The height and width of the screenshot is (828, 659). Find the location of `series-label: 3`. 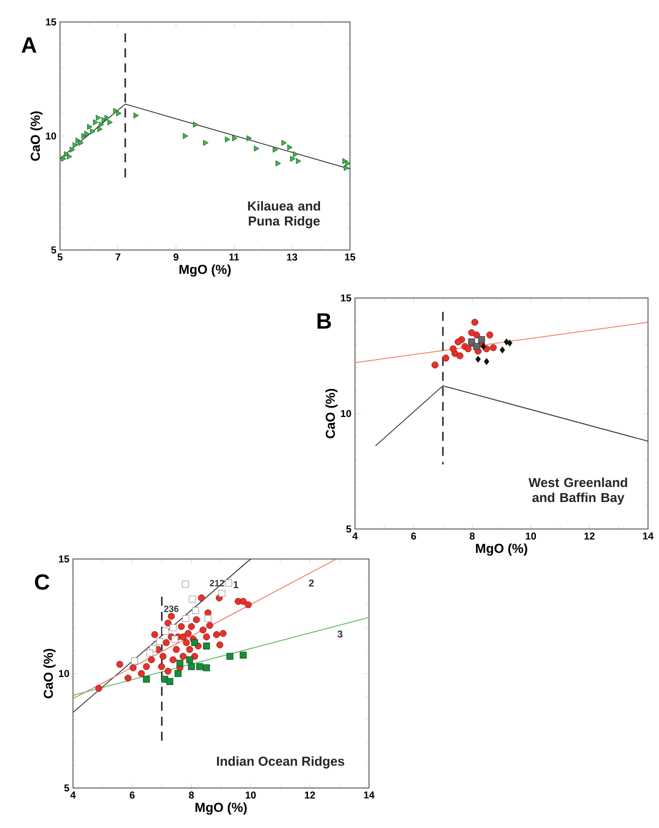

series-label: 3 is located at coordinates (339, 634).